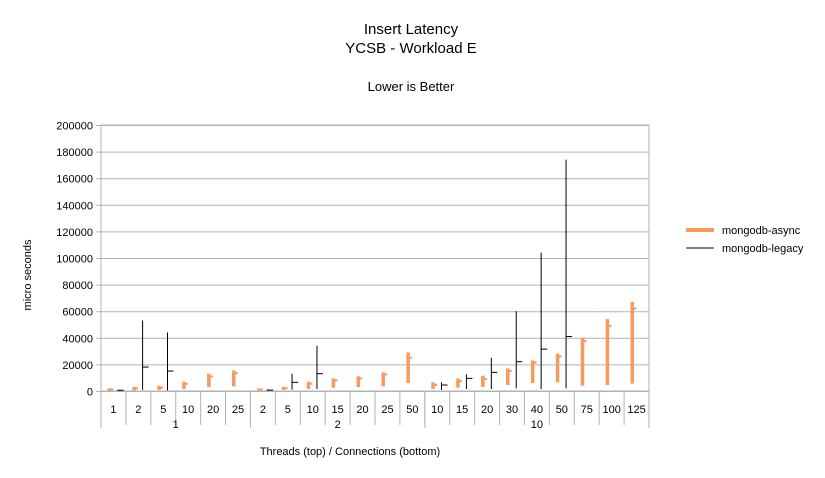  I want to click on chart-title: Insert Latency, so click(411, 29).